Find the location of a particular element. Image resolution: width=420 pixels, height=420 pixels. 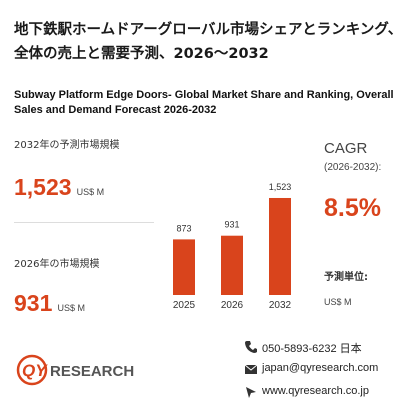

phone: 050-5893-6232 日本 is located at coordinates (312, 349).